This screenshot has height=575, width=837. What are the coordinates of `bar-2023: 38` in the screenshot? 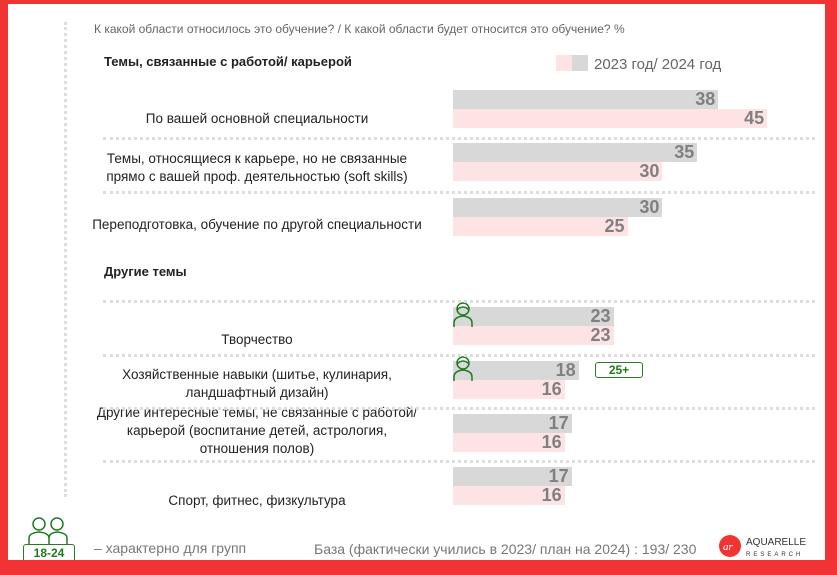 It's located at (586, 99).